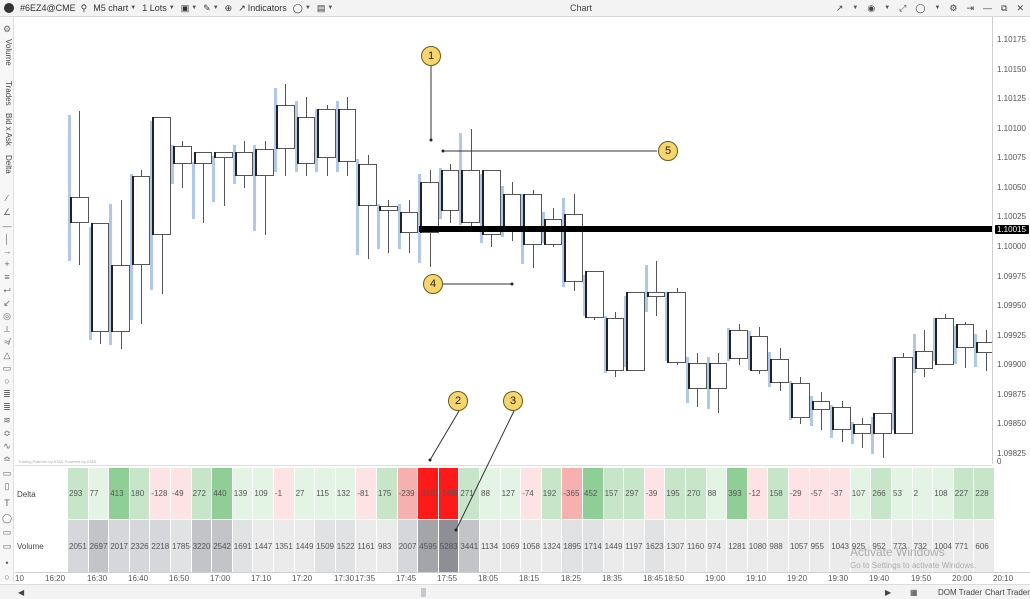  I want to click on scroll-left-icon: ◀, so click(21, 592).